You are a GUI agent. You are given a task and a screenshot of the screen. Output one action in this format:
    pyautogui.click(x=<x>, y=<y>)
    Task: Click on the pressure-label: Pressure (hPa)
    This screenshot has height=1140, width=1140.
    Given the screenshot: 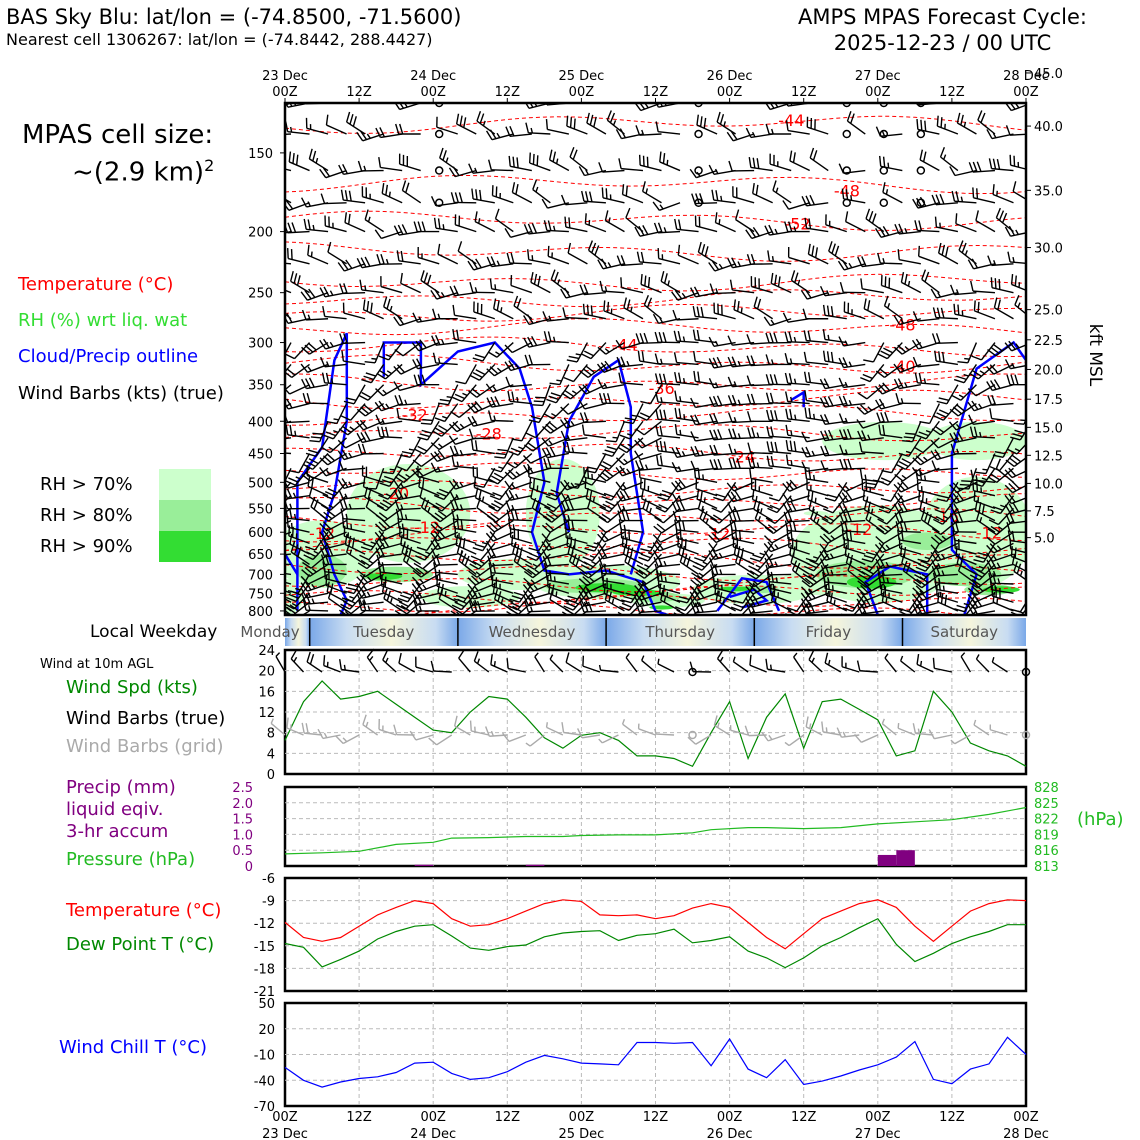 What is the action you would take?
    pyautogui.click(x=131, y=859)
    